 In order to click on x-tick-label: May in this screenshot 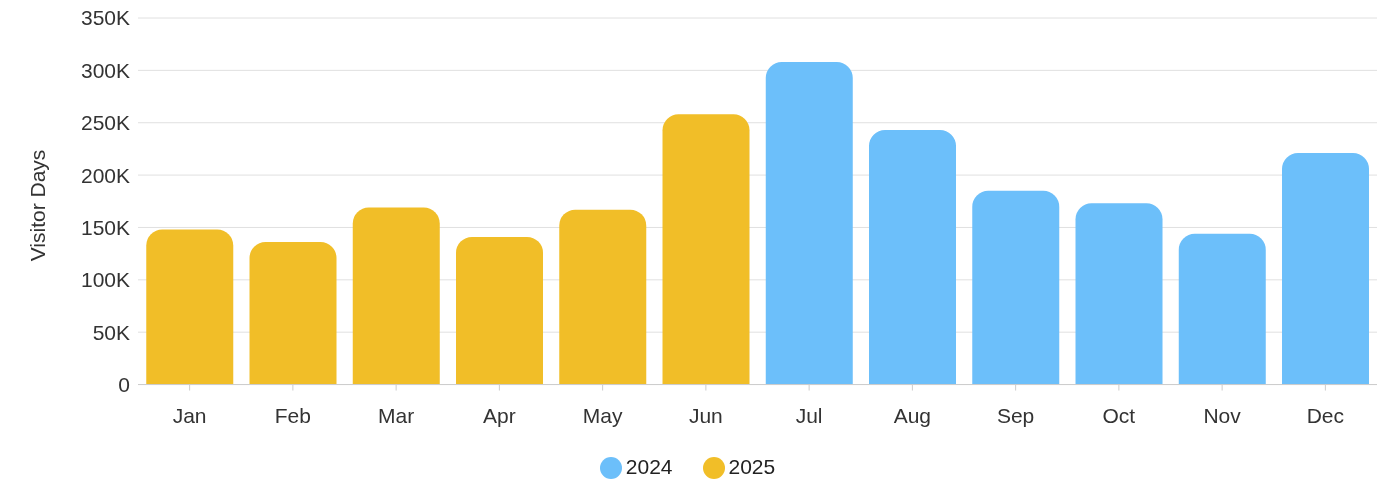, I will do `click(602, 416)`.